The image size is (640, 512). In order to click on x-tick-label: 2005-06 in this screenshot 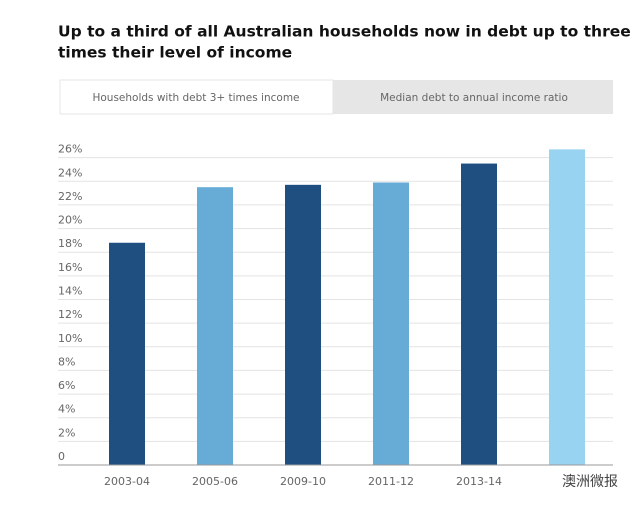, I will do `click(215, 481)`.